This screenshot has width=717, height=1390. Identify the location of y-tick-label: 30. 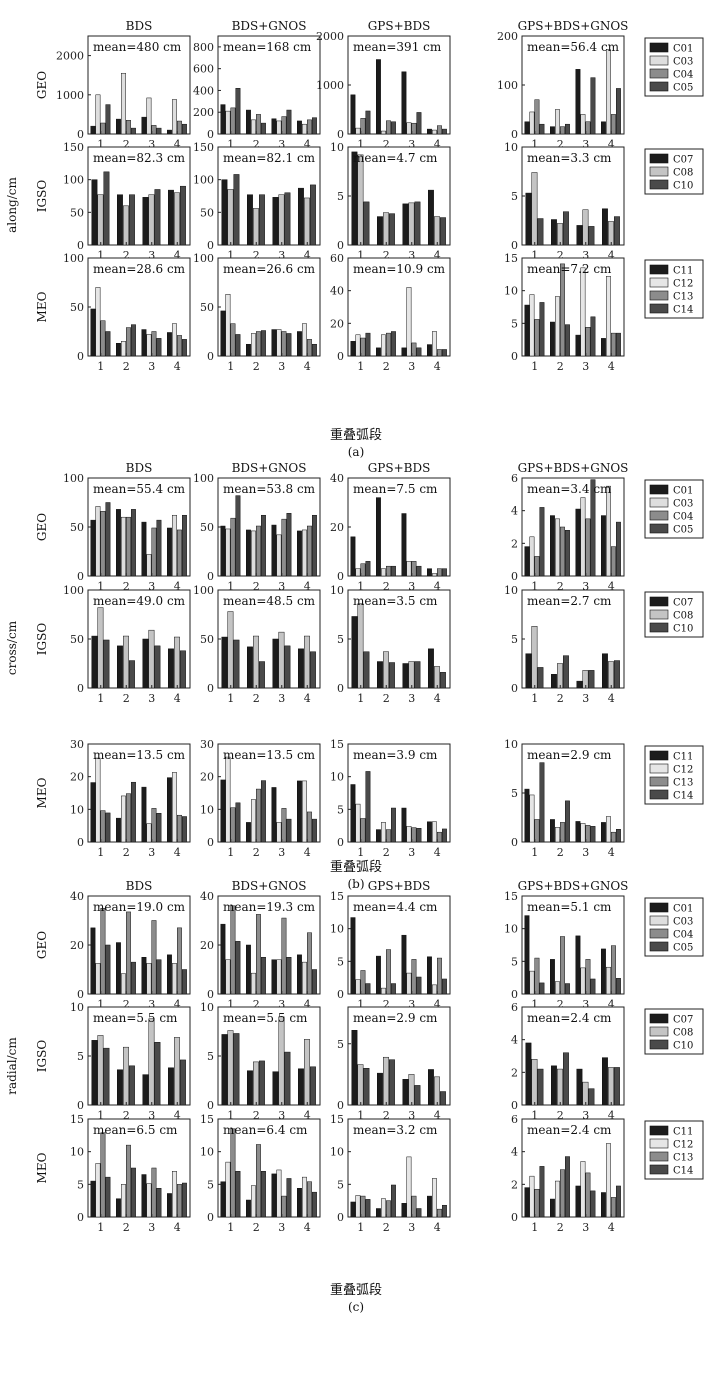
(207, 744).